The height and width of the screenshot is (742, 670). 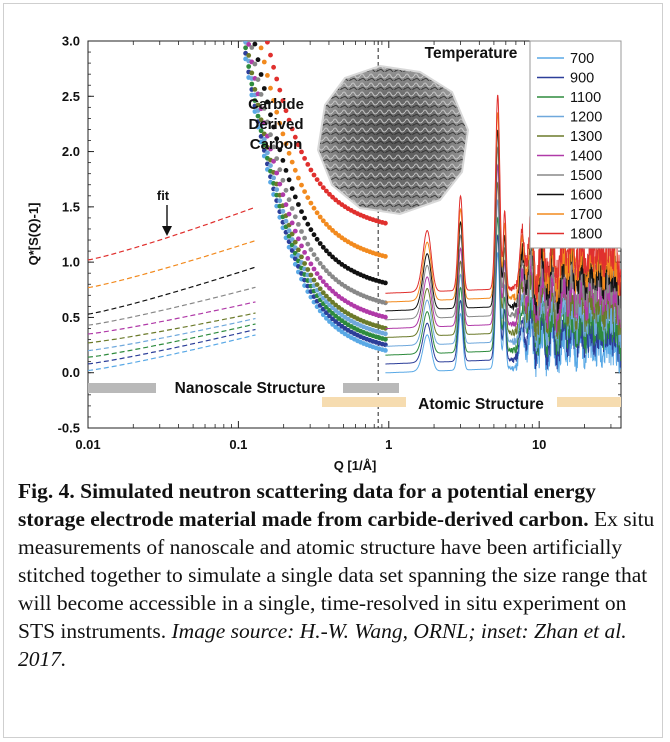 I want to click on y-tick-label: 1.5, so click(x=71, y=206).